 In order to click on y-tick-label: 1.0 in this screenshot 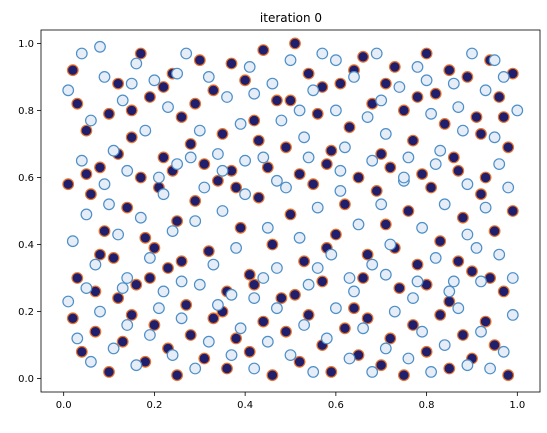, I will do `click(26, 44)`.